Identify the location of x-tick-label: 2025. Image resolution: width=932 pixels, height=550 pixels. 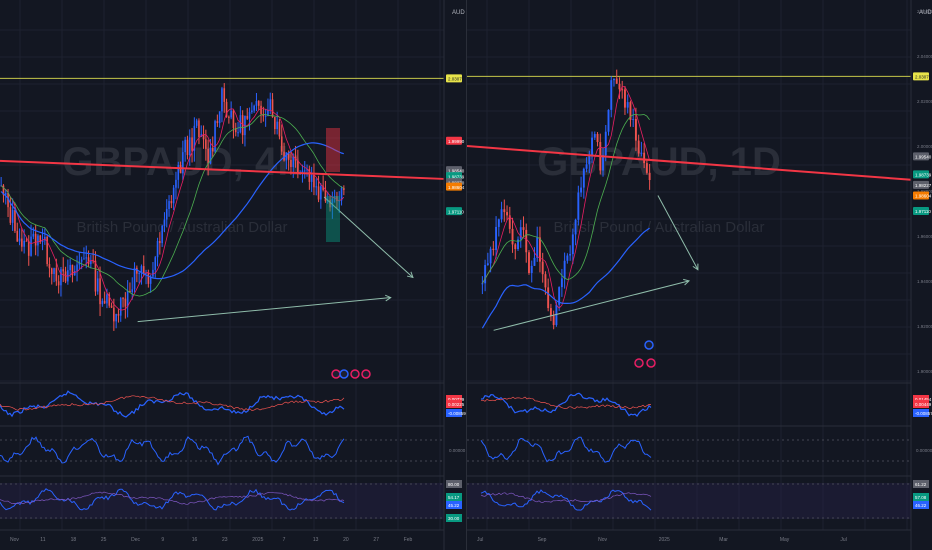
(664, 540).